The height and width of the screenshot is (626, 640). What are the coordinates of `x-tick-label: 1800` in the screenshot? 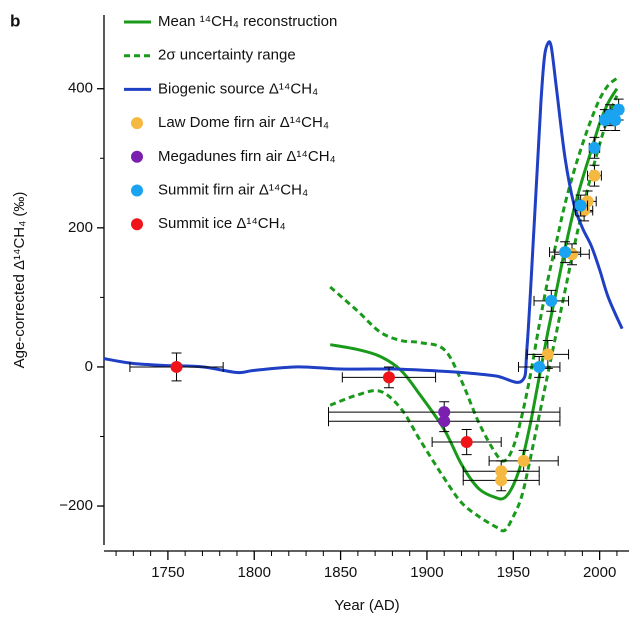 It's located at (254, 572).